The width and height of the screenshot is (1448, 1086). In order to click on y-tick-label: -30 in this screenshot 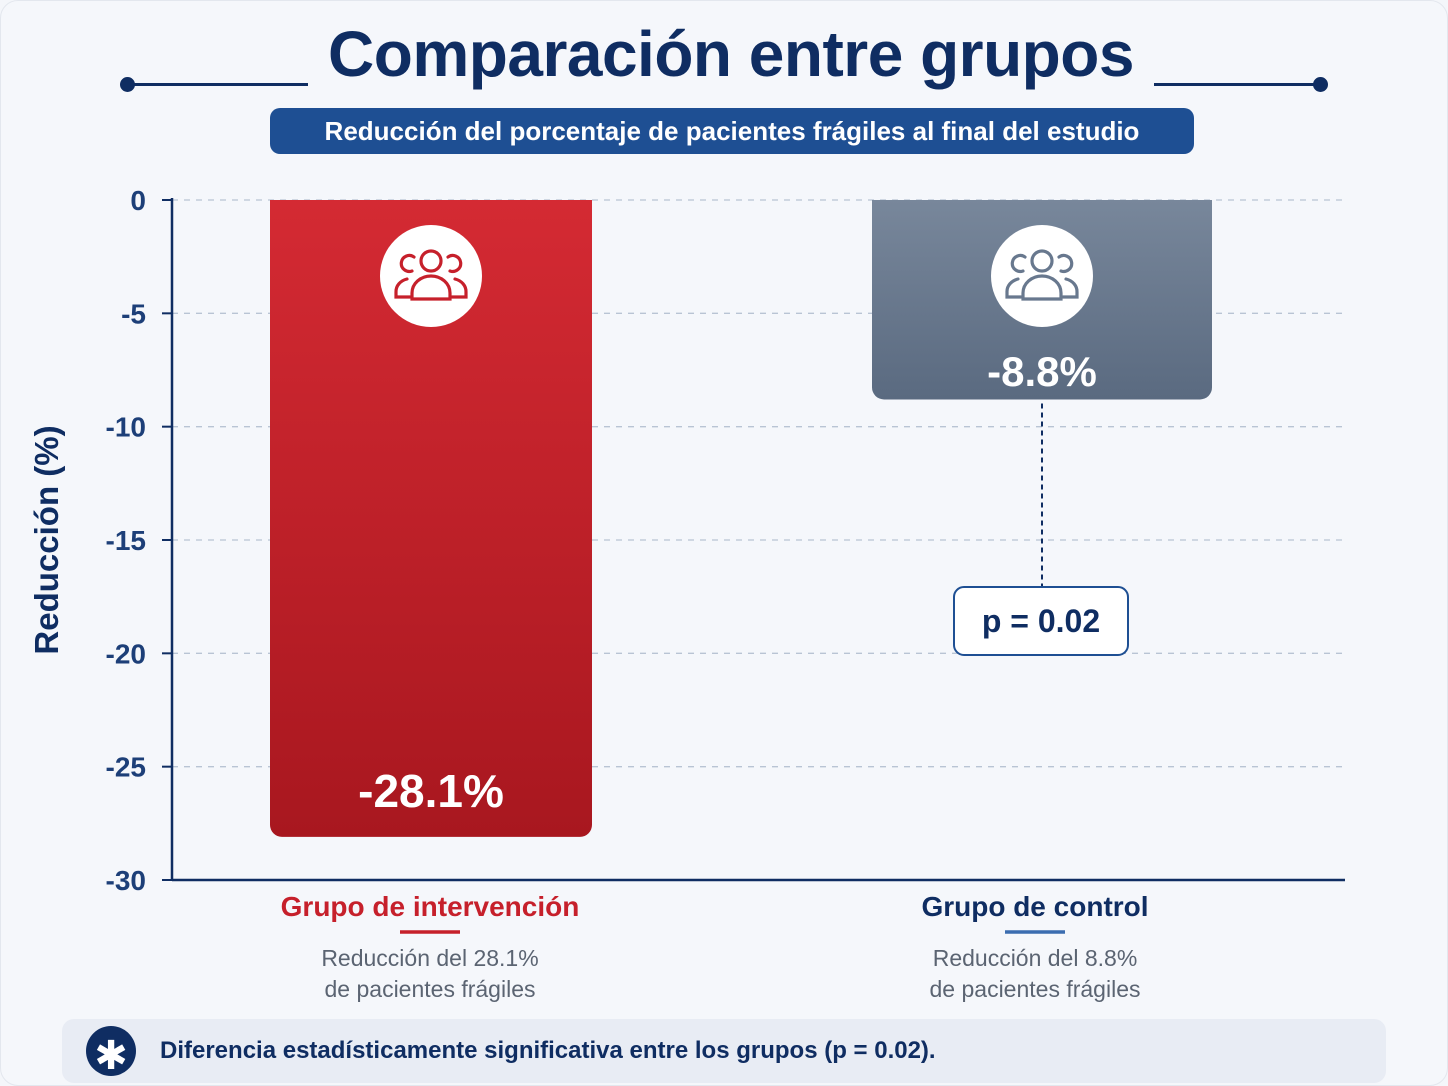, I will do `click(126, 880)`.